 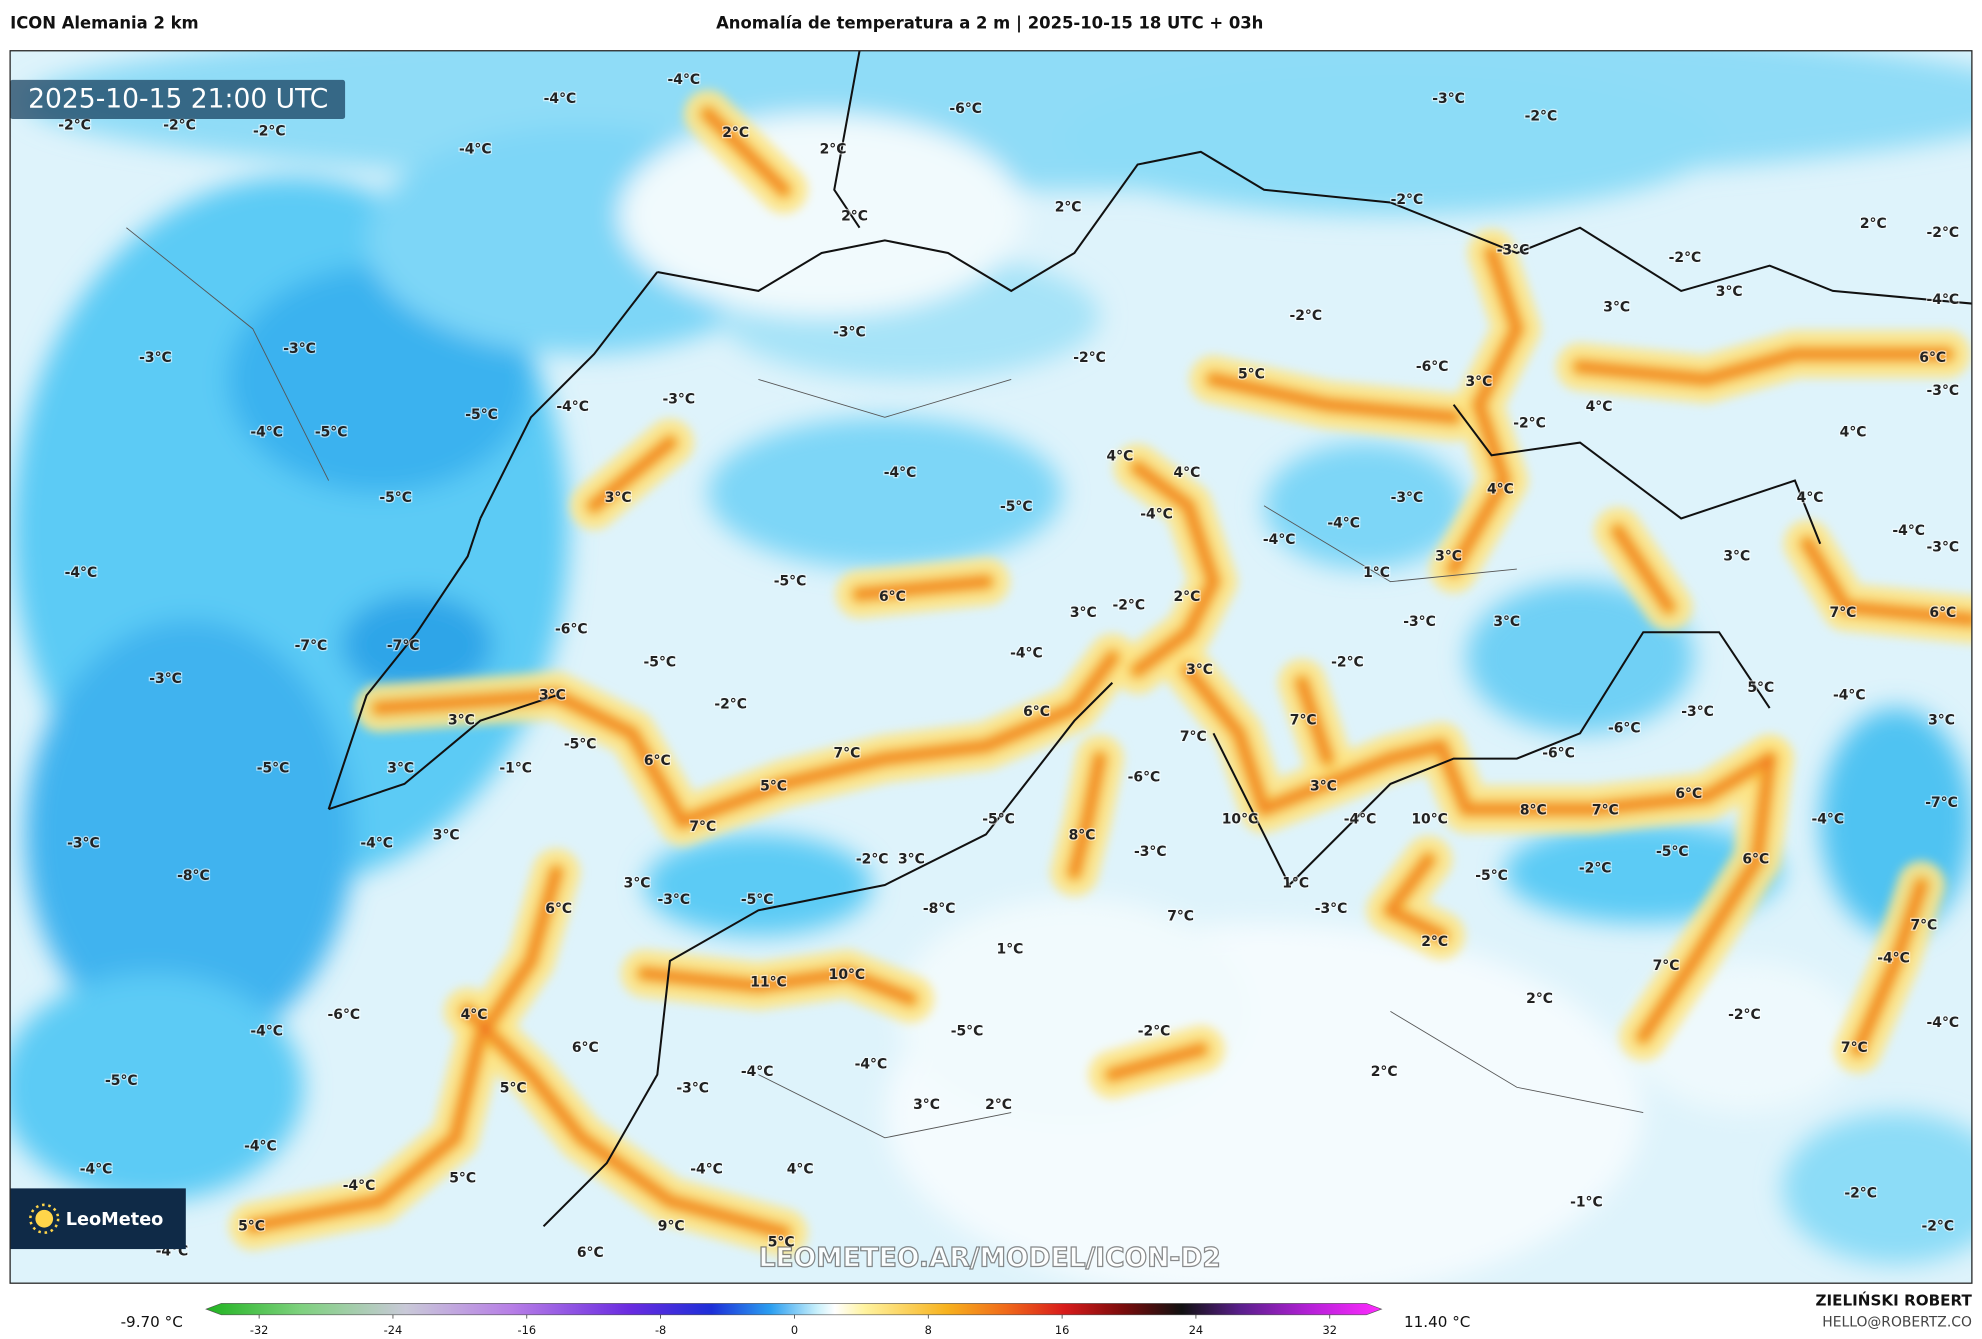 I want to click on timestamp: 2025-10-15 21:00 UTC, so click(x=178, y=99).